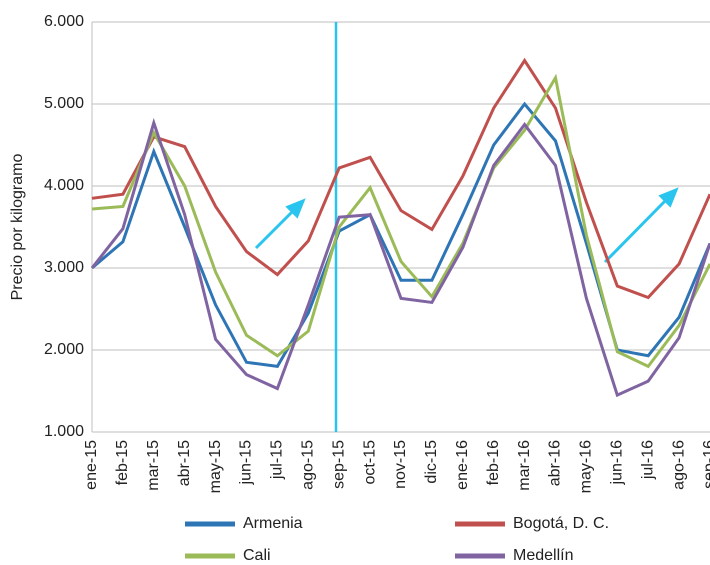  What do you see at coordinates (64, 103) in the screenshot?
I see `y-tick-label: 5.000` at bounding box center [64, 103].